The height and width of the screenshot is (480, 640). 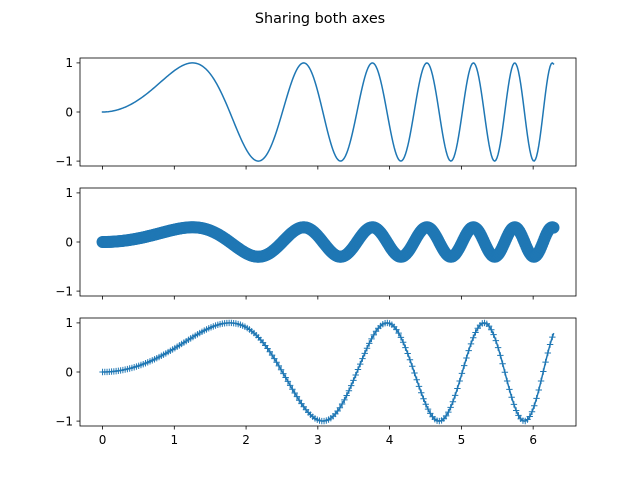 I want to click on subplot-2-plot-area, so click(x=328, y=242).